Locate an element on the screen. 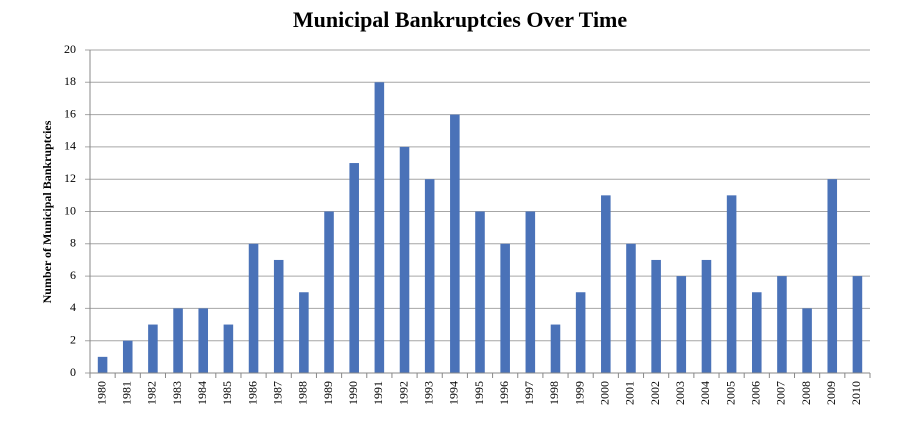  x-tick-label: 1987 is located at coordinates (277, 393).